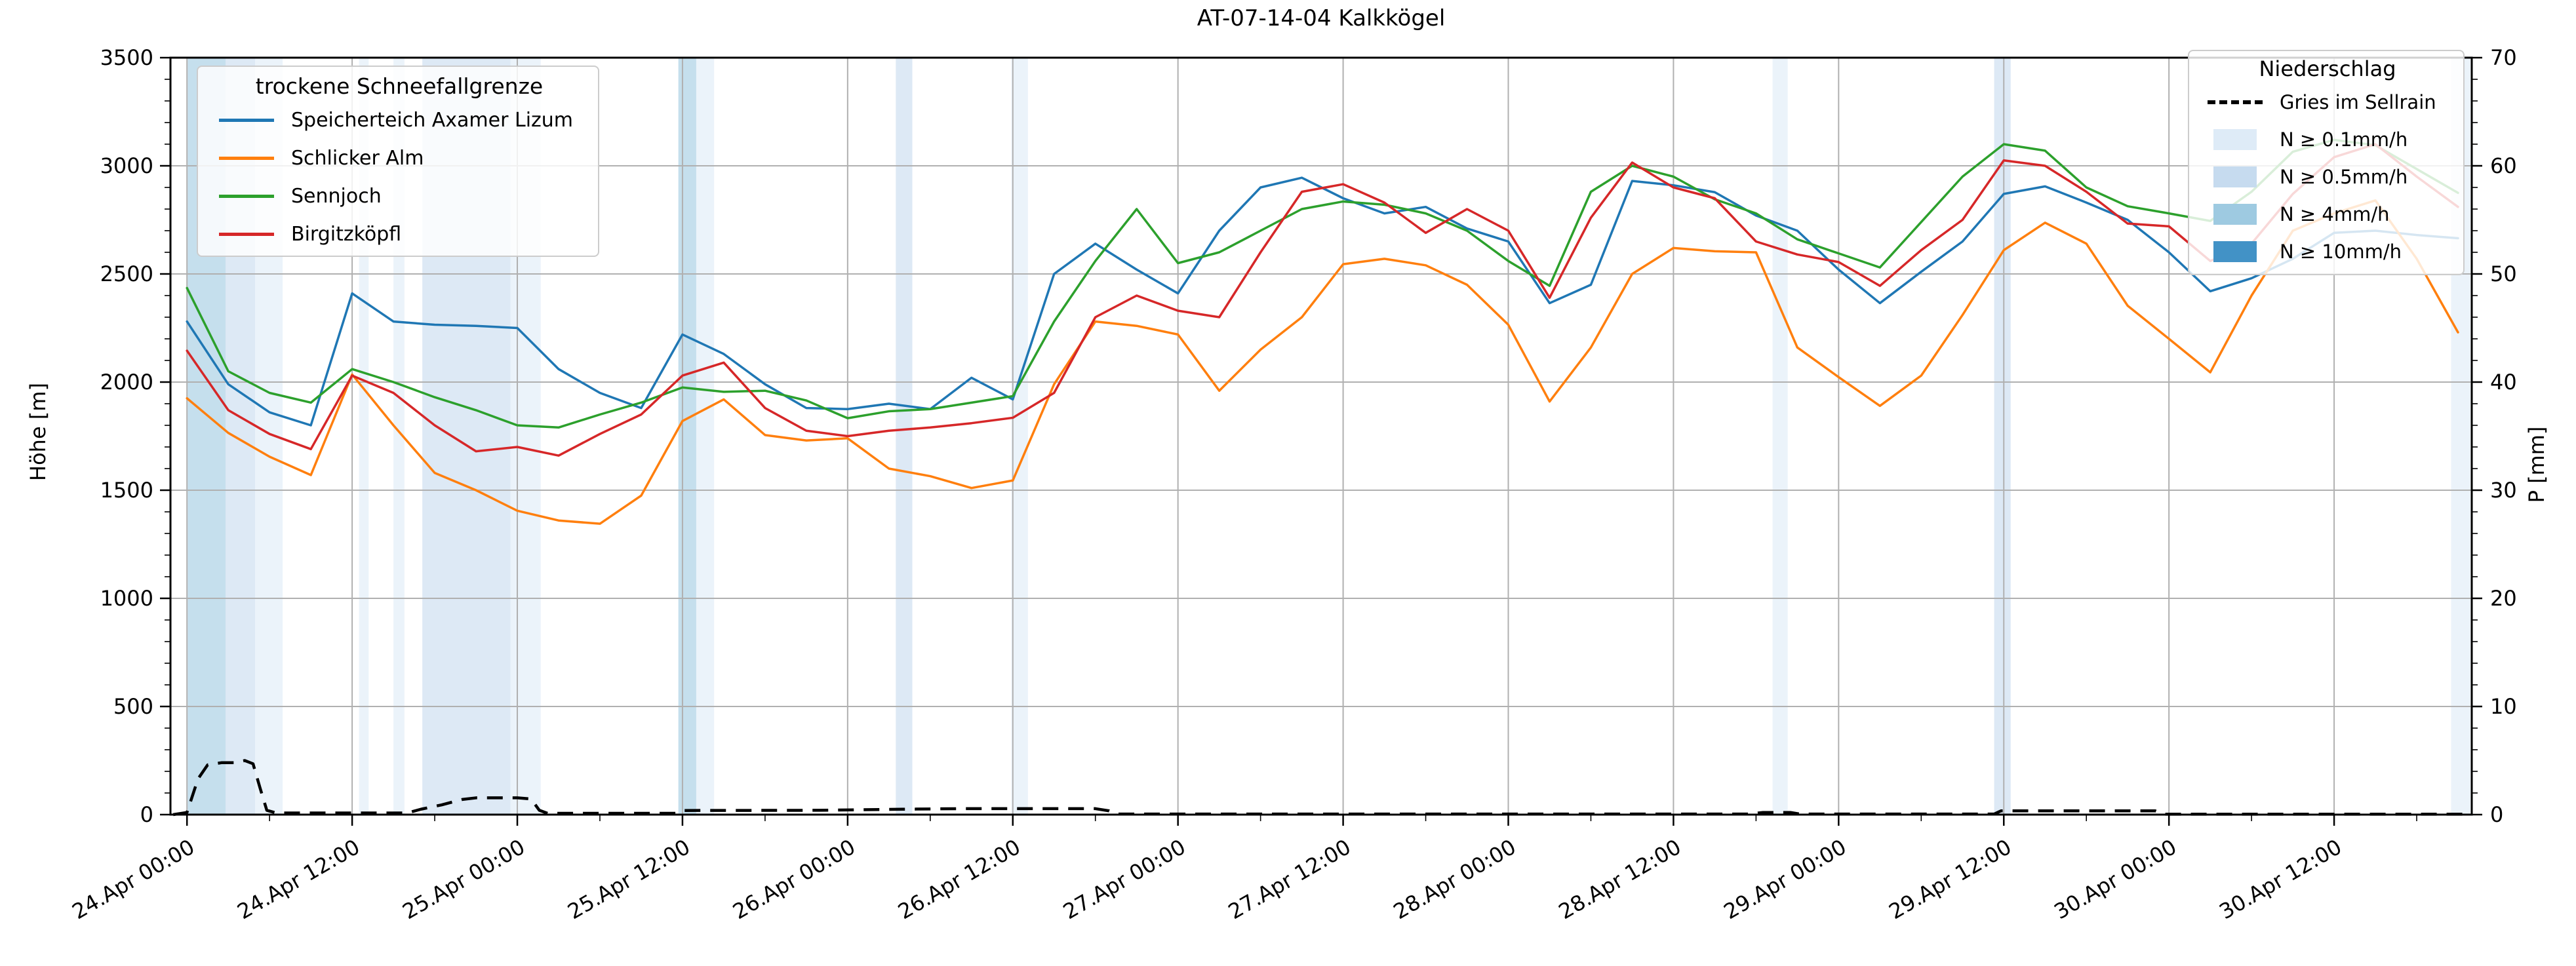 The width and height of the screenshot is (2576, 966). What do you see at coordinates (126, 57) in the screenshot?
I see `y-left-tick-label: 3500` at bounding box center [126, 57].